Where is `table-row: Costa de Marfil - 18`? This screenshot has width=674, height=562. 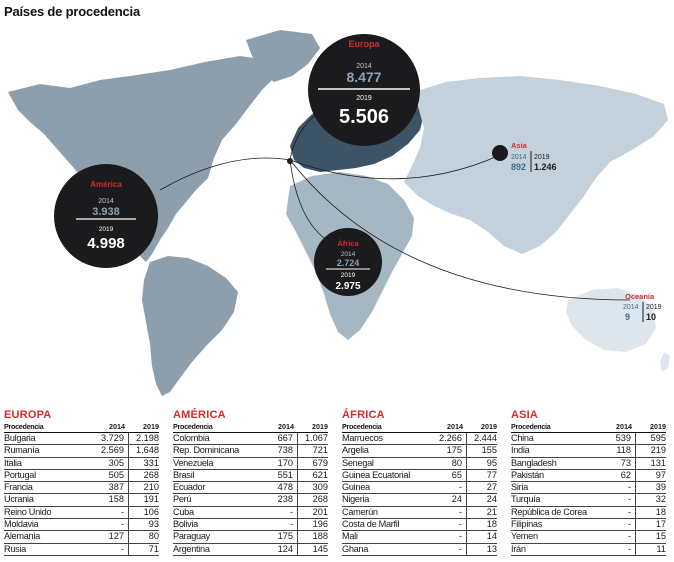
table-row: Costa de Marfil - 18 is located at coordinates (419, 525).